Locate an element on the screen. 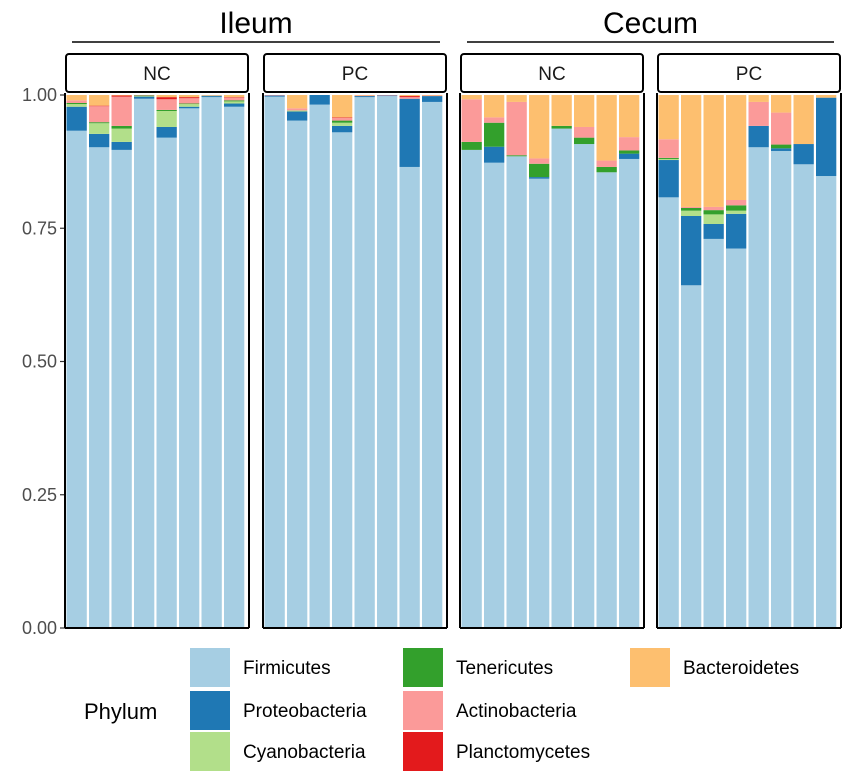 The width and height of the screenshot is (852, 777). legend-label: Cyanobacteria is located at coordinates (304, 752).